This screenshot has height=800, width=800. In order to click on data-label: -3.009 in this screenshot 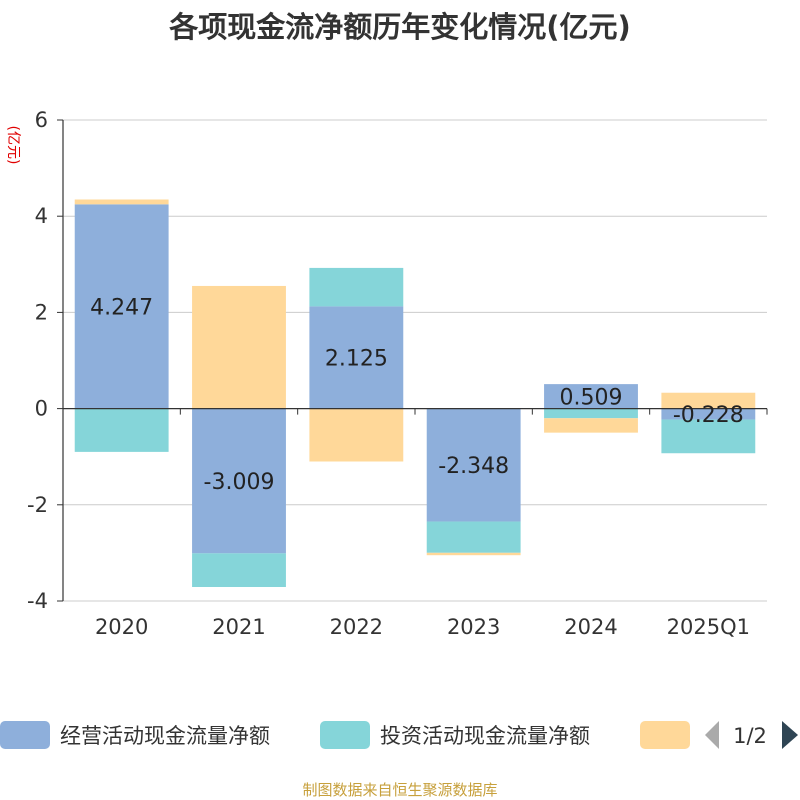, I will do `click(239, 482)`.